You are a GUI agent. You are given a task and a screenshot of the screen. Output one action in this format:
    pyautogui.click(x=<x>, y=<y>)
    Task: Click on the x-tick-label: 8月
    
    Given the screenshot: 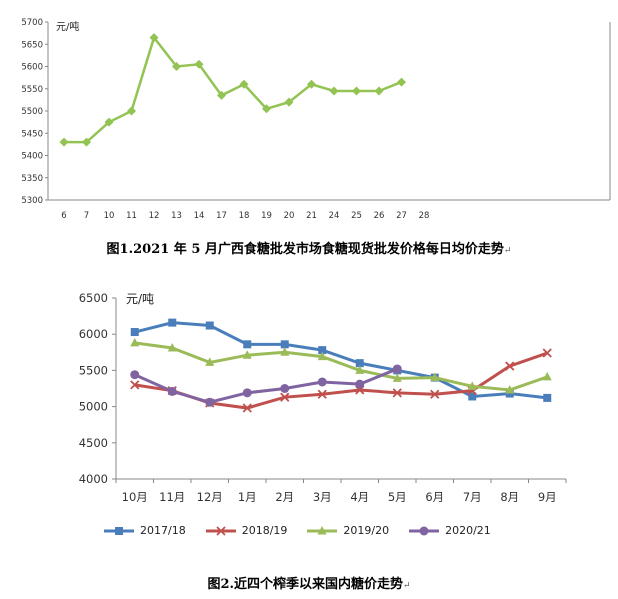 What is the action you would take?
    pyautogui.click(x=509, y=497)
    